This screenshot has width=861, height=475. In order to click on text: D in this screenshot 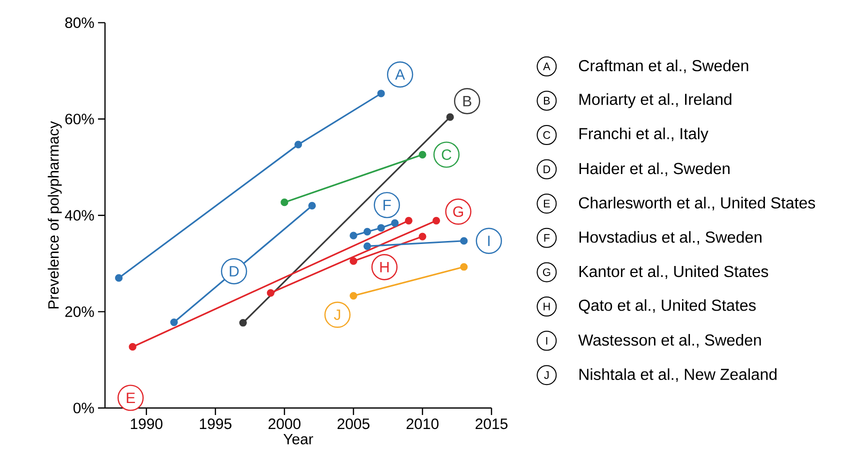, I will do `click(547, 170)`.